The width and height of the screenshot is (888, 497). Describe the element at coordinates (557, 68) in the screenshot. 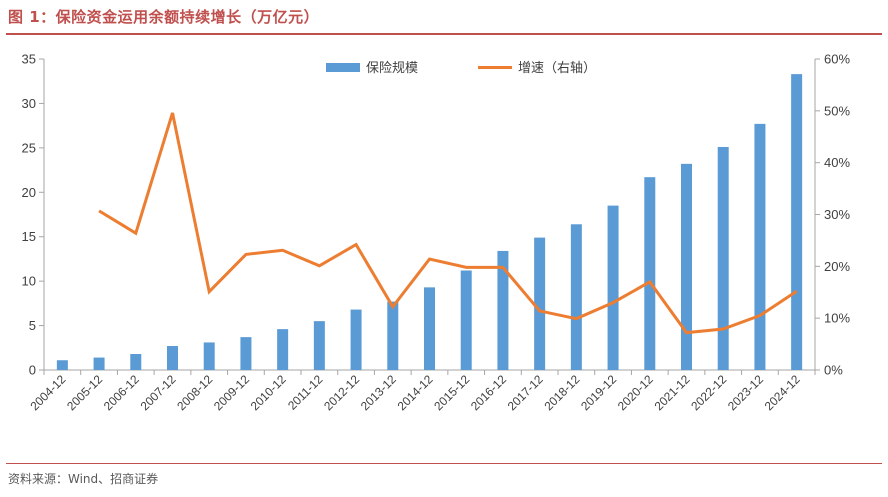

I see `legend-label-line: 增速（右轴）` at that location.